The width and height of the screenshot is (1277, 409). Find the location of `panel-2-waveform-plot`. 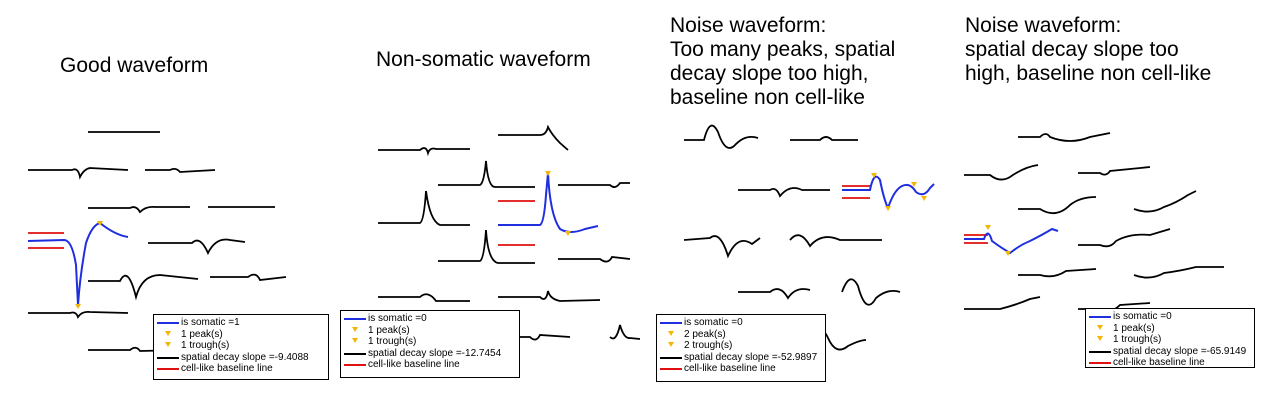

panel-2-waveform-plot is located at coordinates (509, 233).